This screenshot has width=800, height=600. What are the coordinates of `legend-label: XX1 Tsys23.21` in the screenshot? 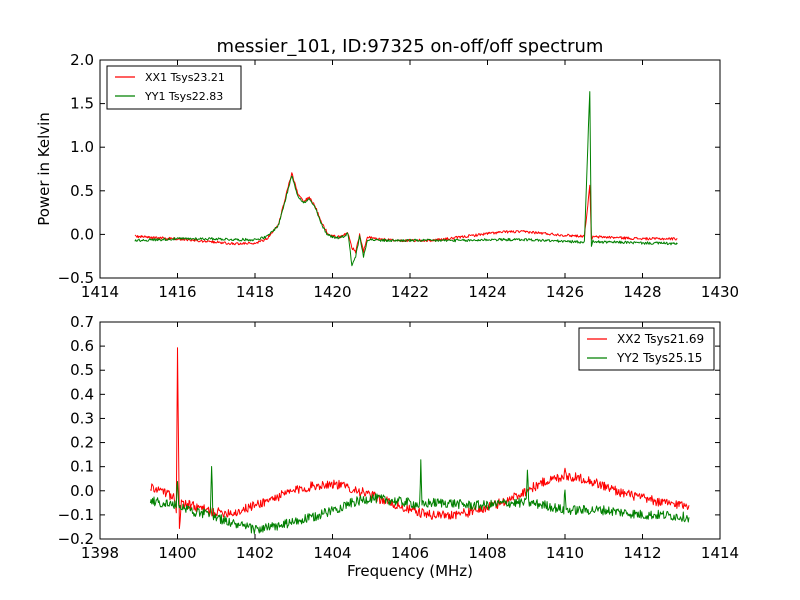 It's located at (185, 77).